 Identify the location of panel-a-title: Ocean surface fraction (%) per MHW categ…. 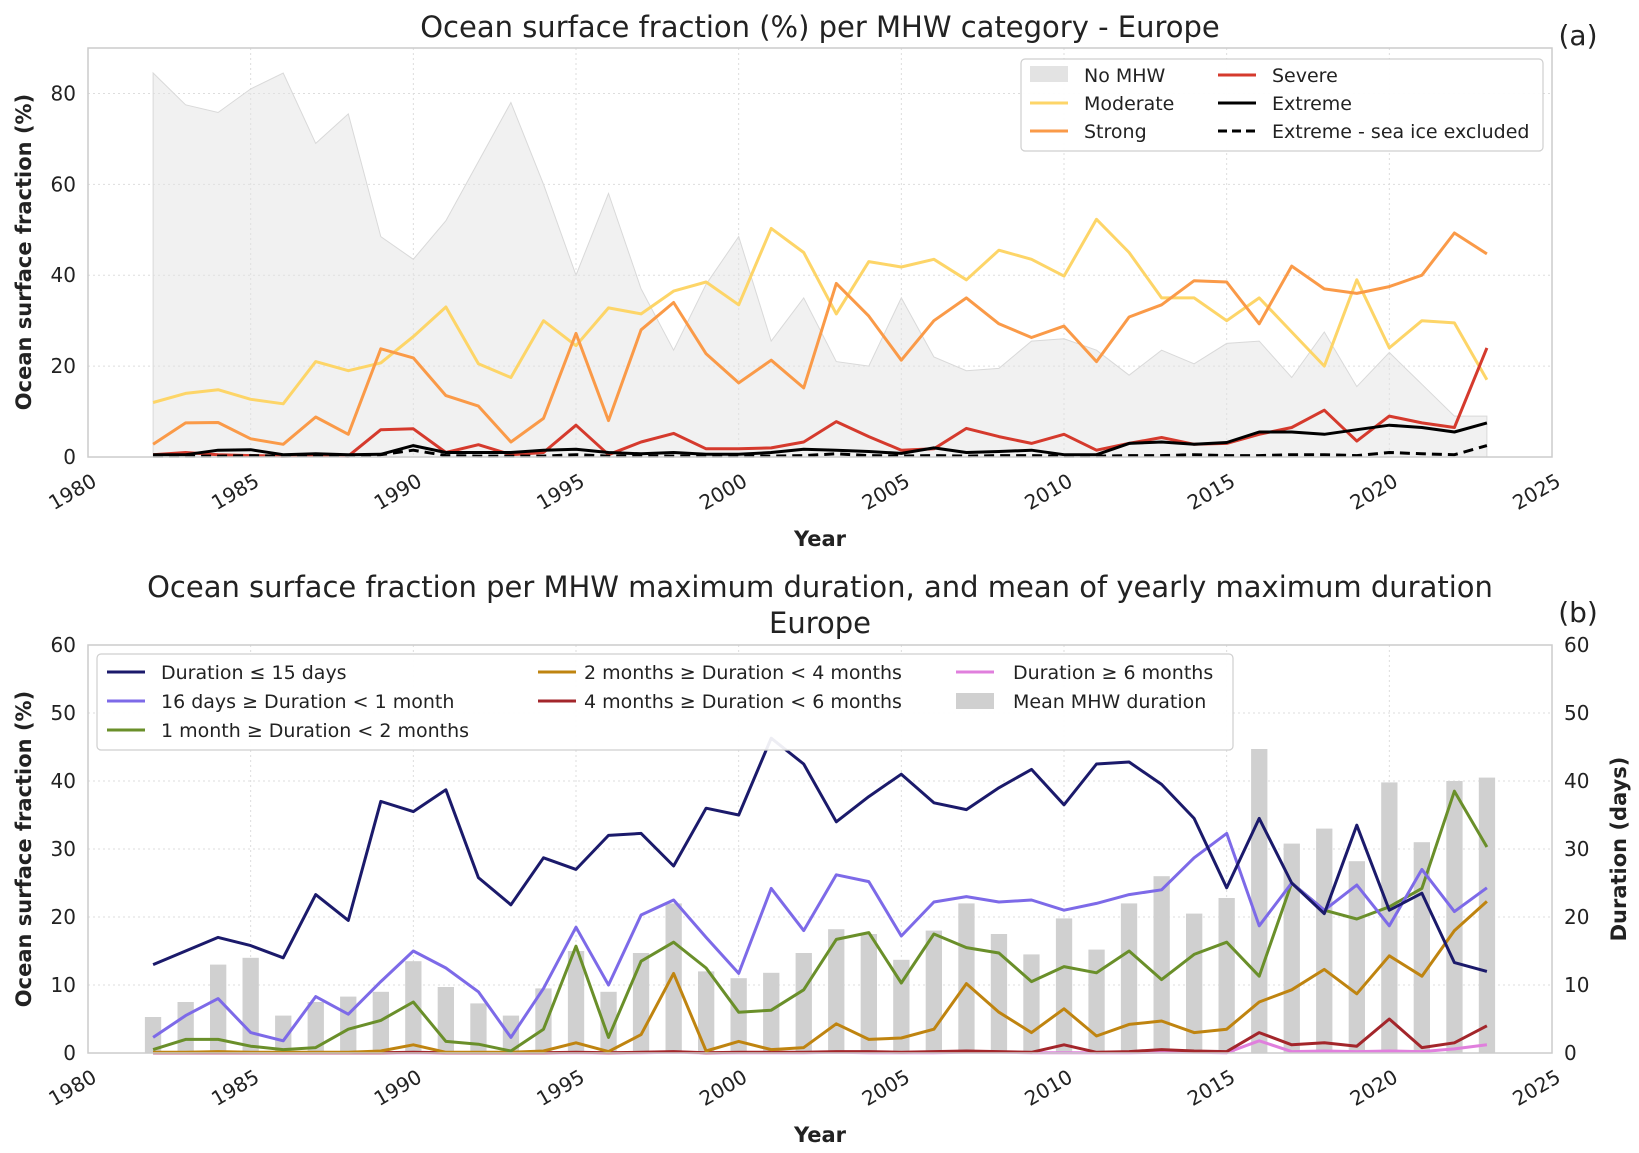
(820, 27).